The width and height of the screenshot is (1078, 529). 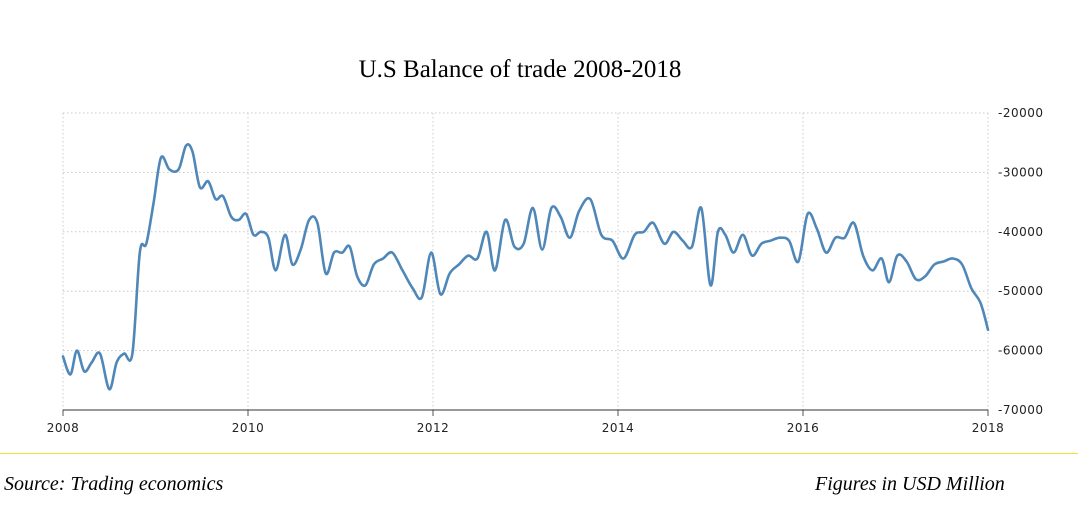 I want to click on y-tick-label: -40000, so click(x=1021, y=232).